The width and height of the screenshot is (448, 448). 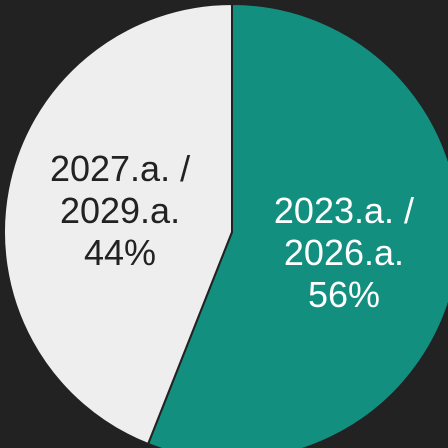 What do you see at coordinates (120, 189) in the screenshot?
I see `category-label: 2027.a. / 2029.a.` at bounding box center [120, 189].